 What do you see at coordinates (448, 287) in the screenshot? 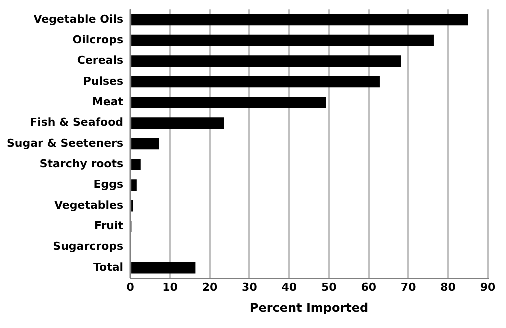
I see `x-tick-label: 80` at bounding box center [448, 287].